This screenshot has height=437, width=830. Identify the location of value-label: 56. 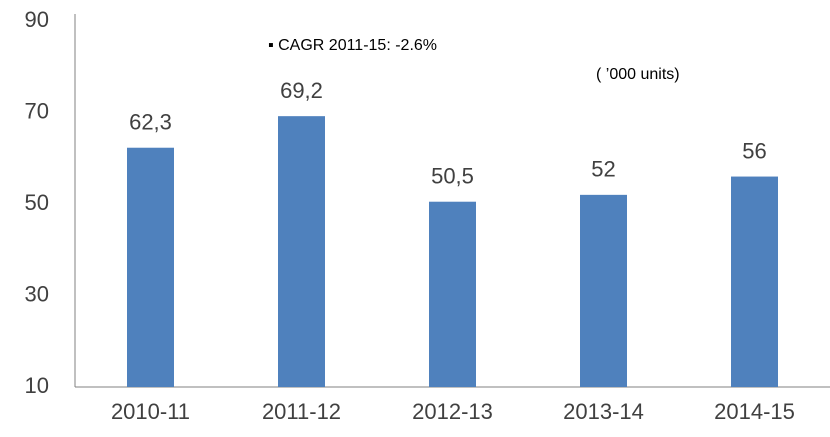
(754, 150).